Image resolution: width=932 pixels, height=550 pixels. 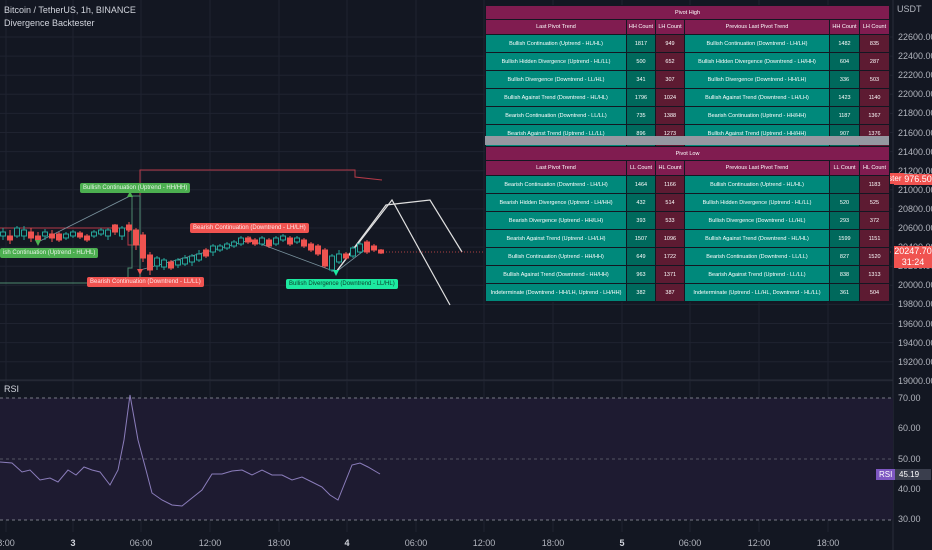 What do you see at coordinates (844, 184) in the screenshot?
I see `table-cell` at bounding box center [844, 184].